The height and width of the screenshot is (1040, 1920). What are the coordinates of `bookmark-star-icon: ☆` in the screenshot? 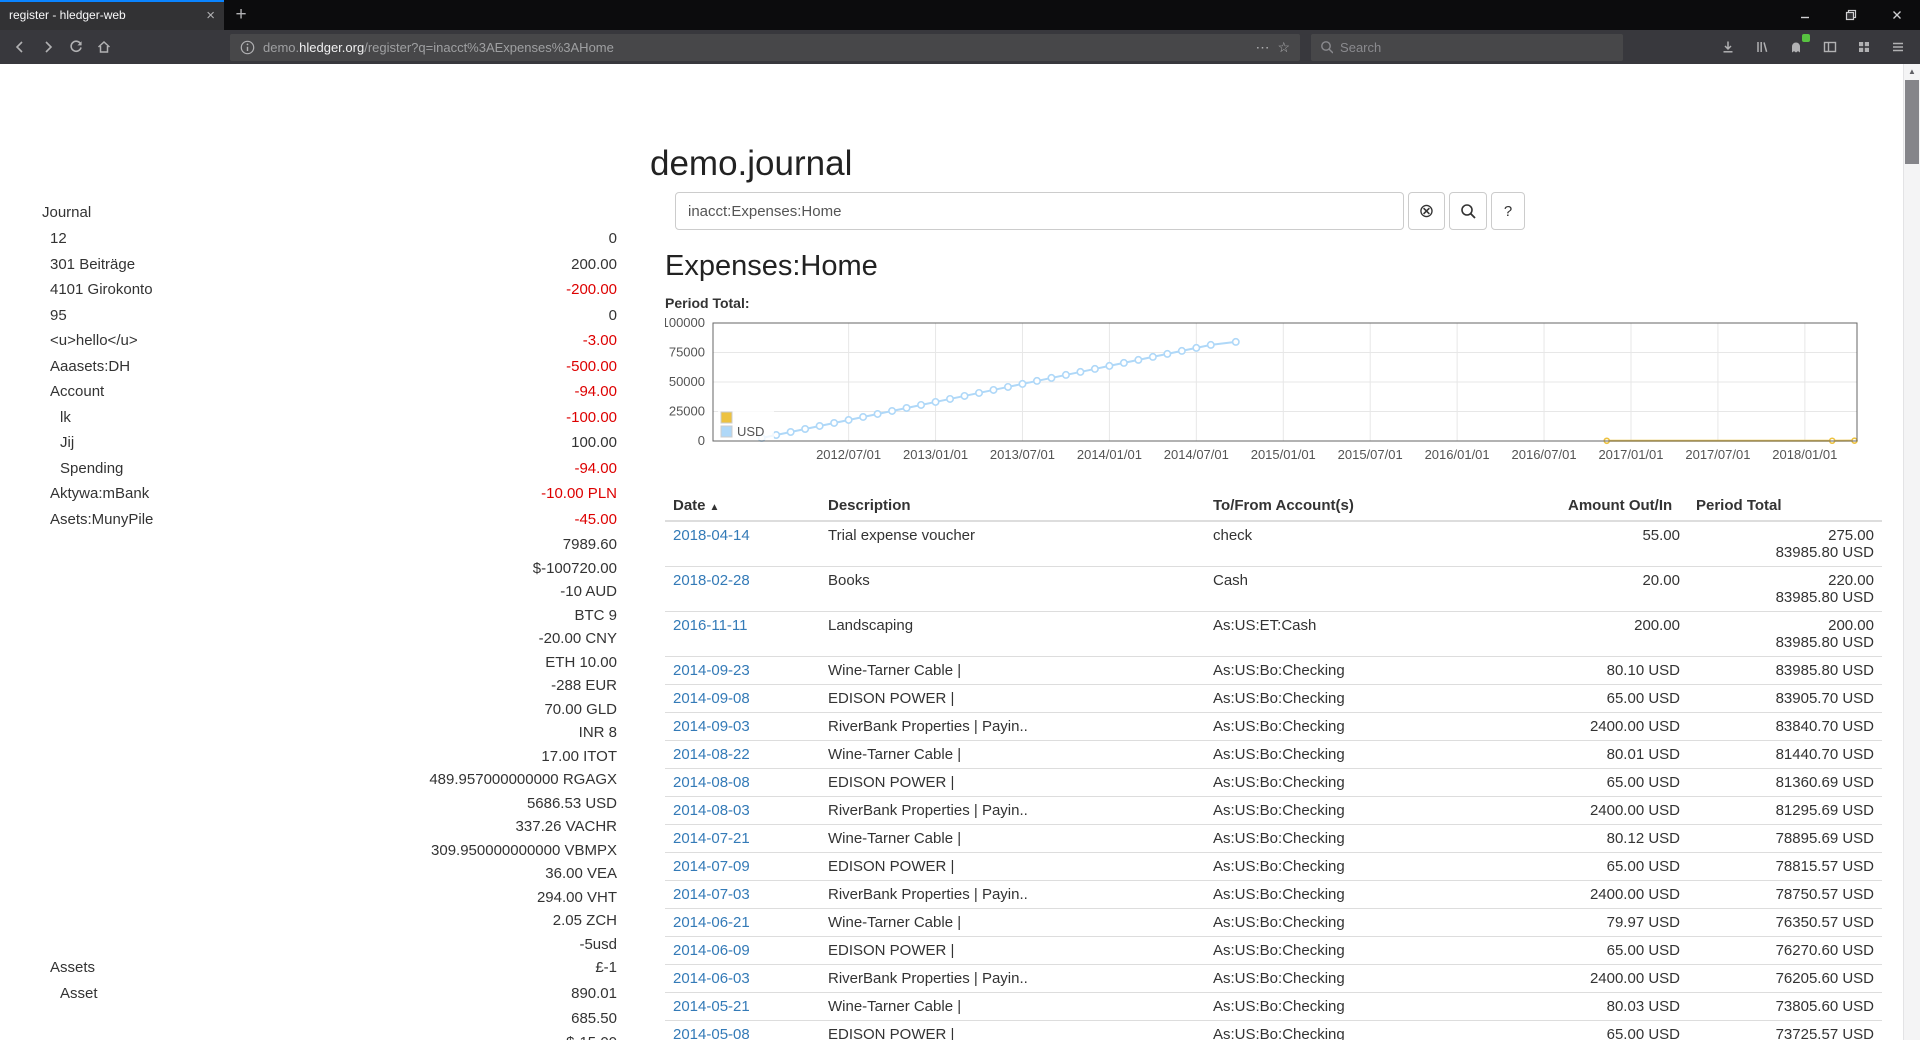 It's located at (1283, 46).